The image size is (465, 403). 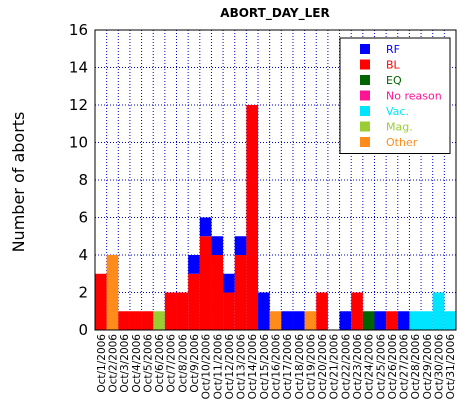 I want to click on x-tick-label: Oct/22/2006, so click(x=346, y=367).